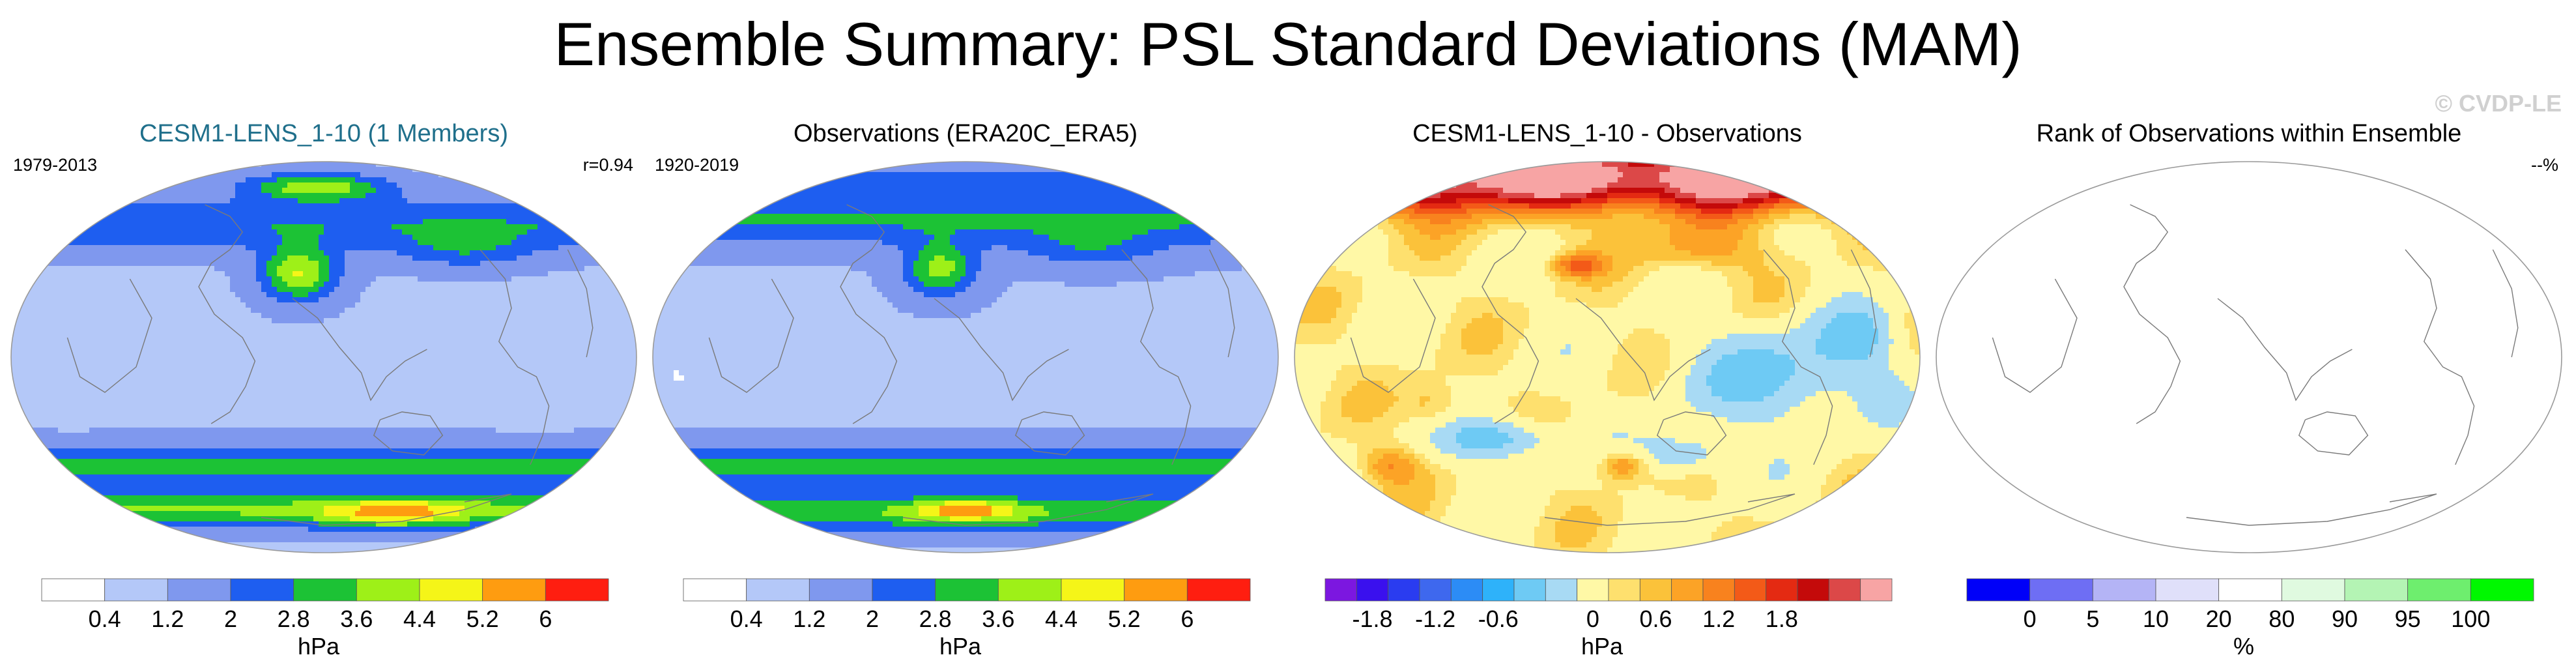  What do you see at coordinates (608, 165) in the screenshot?
I see `pattern-correlation: r=0.94` at bounding box center [608, 165].